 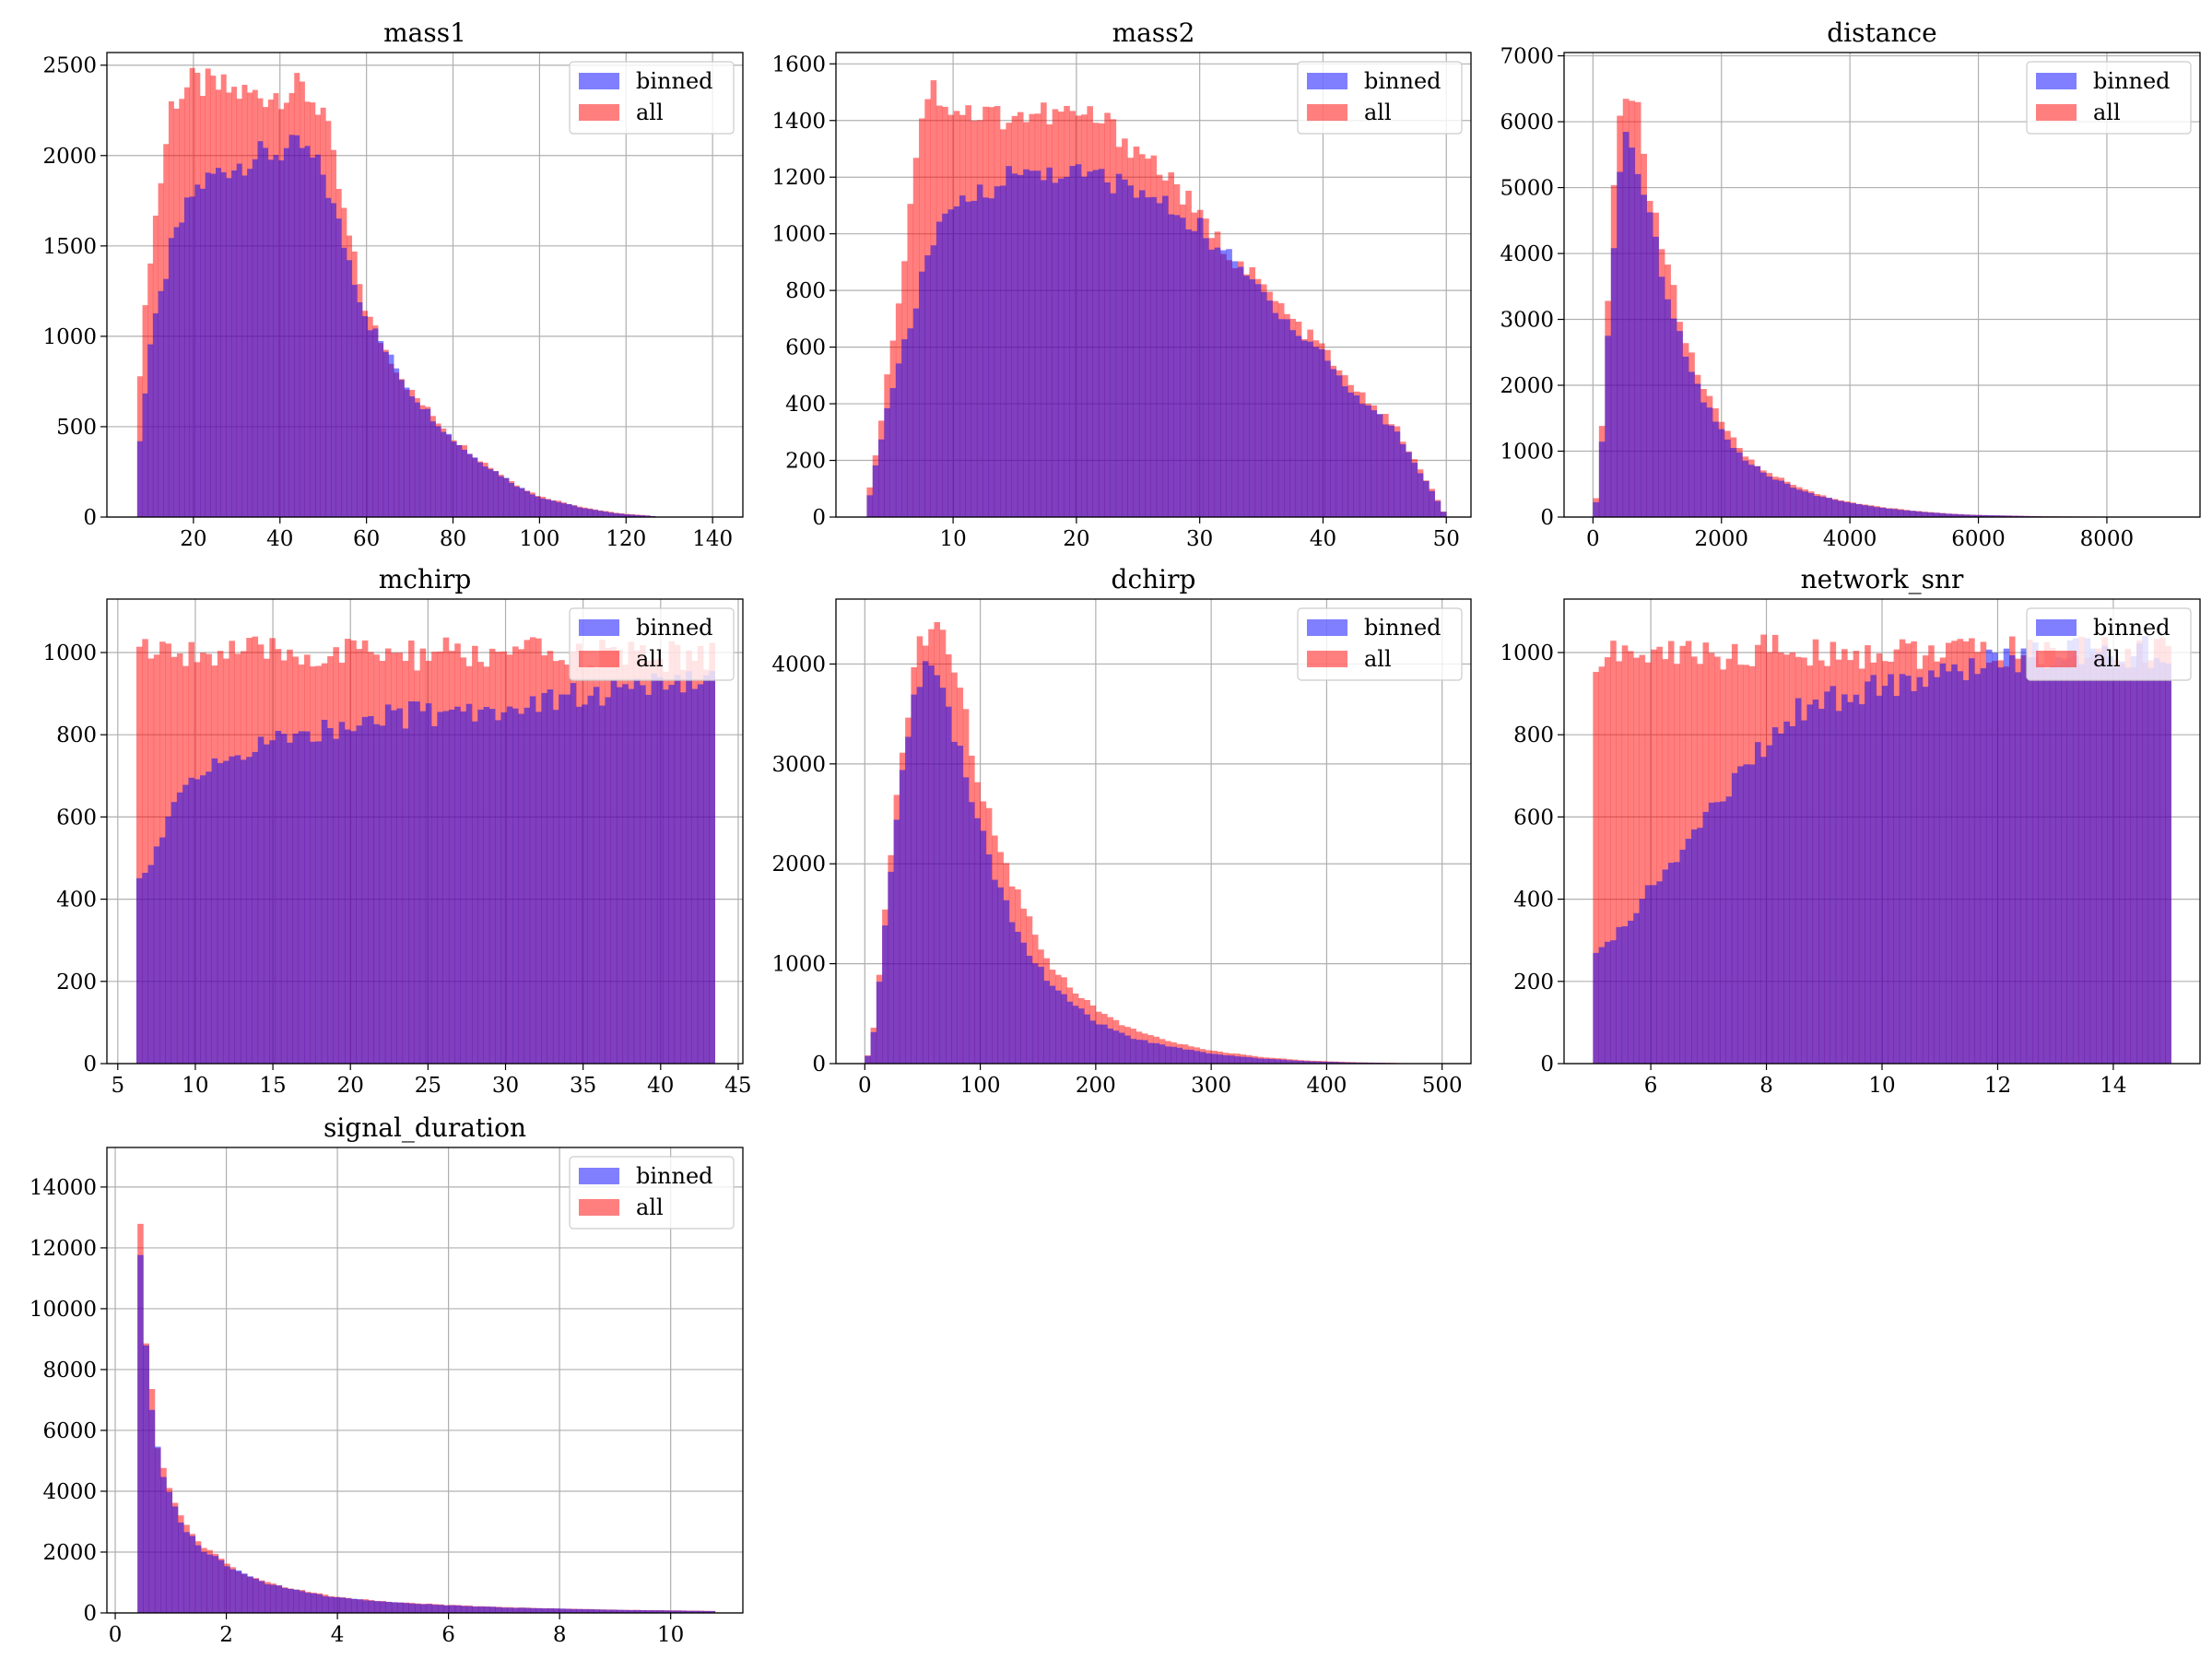 I want to click on x-tick-label: 40, so click(x=660, y=1086).